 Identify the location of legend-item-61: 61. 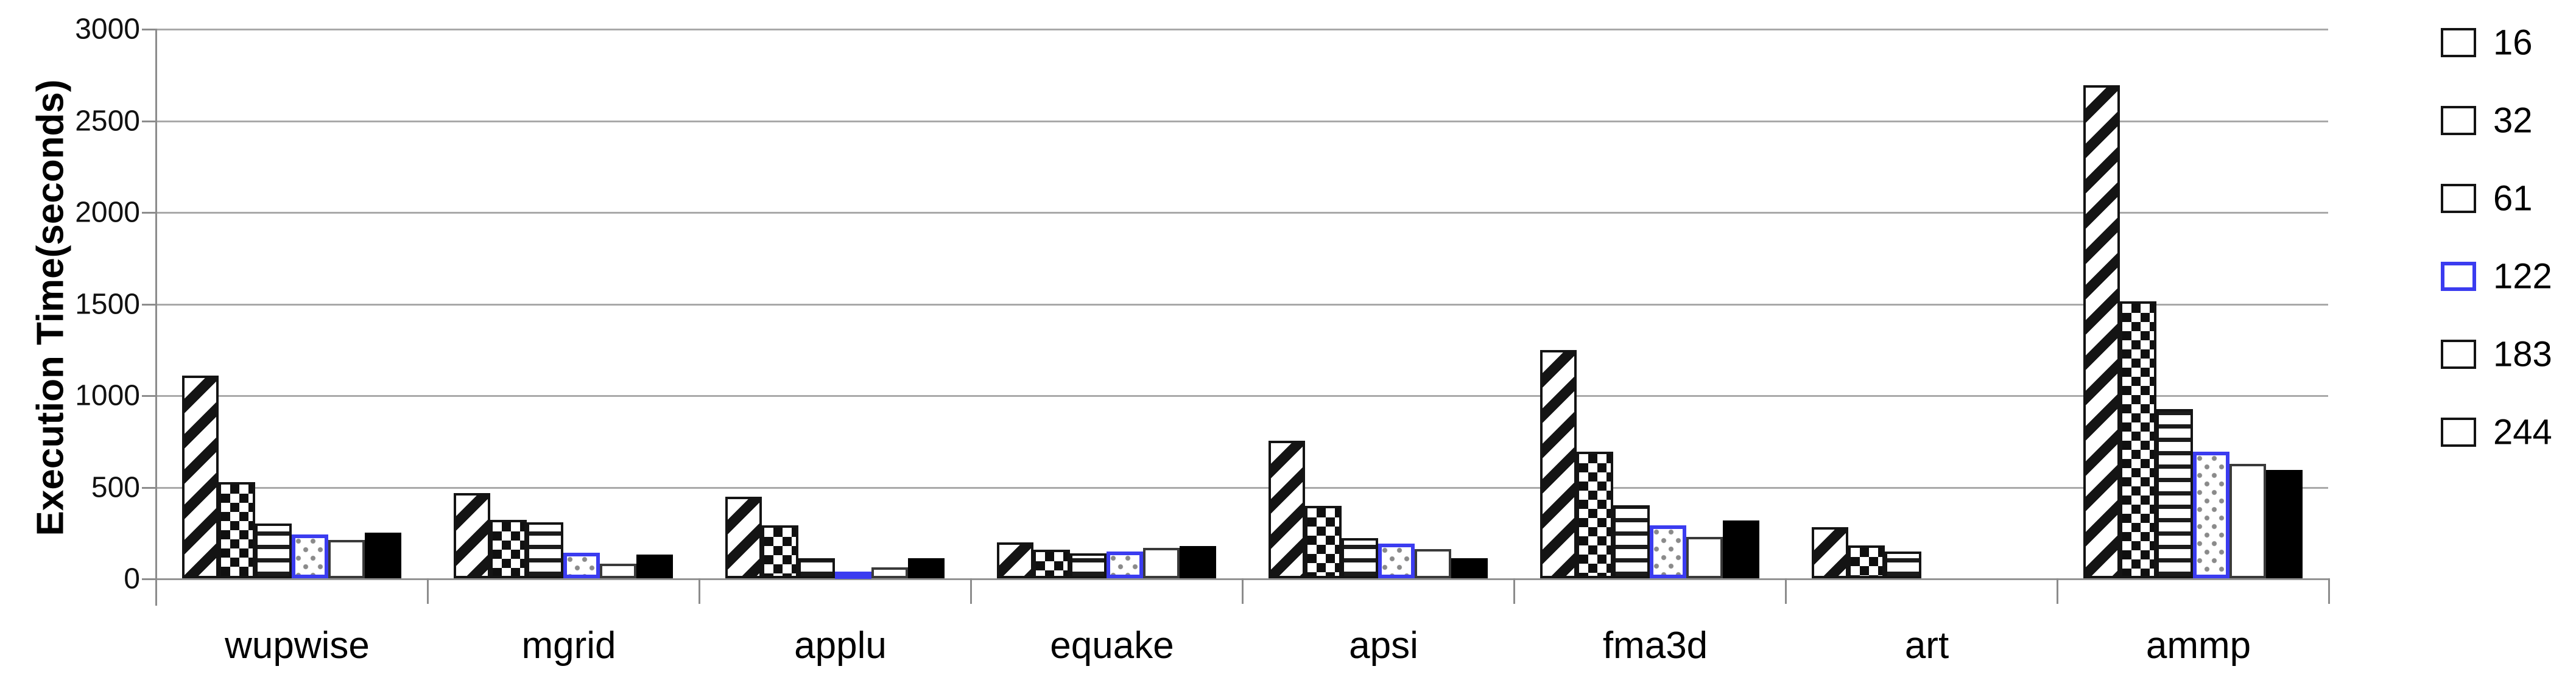
(2508, 199).